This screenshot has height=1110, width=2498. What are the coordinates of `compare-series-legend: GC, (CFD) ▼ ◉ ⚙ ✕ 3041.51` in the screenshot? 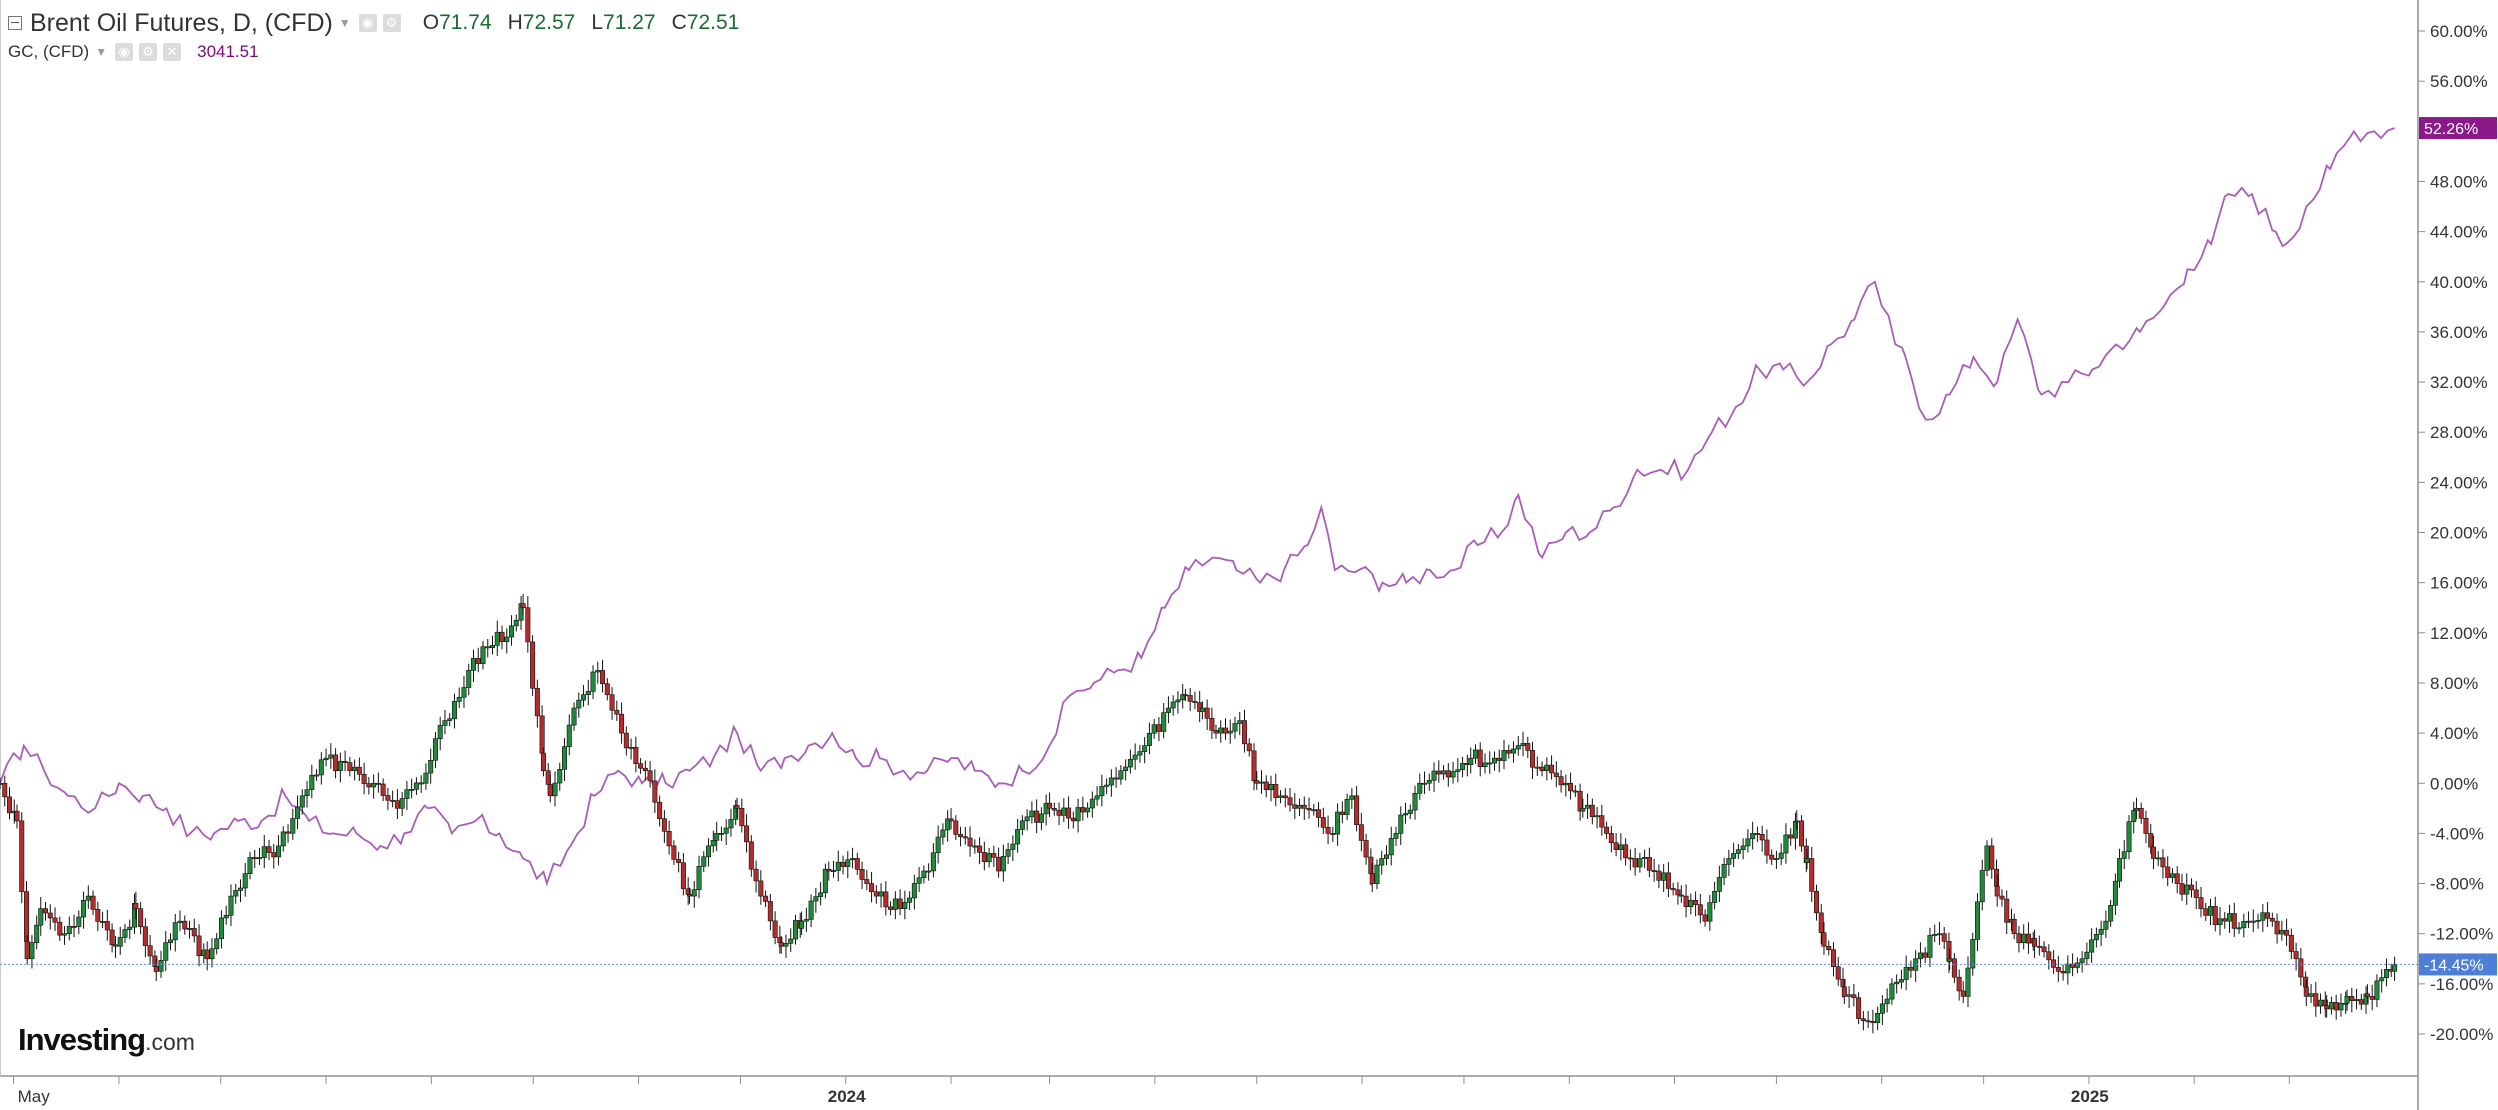 It's located at (373, 52).